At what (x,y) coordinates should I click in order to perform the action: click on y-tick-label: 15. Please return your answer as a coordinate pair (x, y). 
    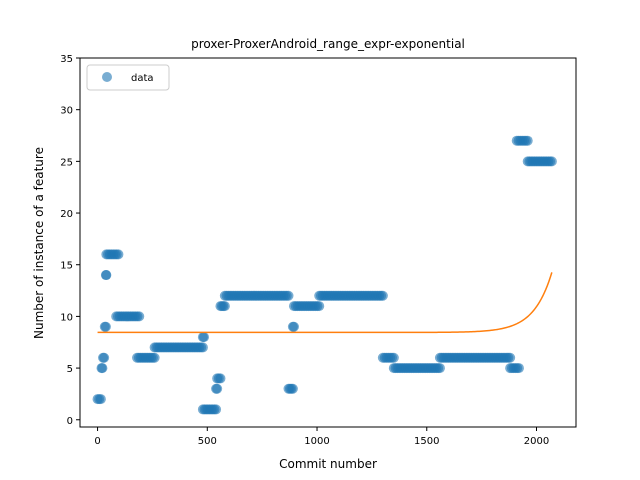
    Looking at the image, I should click on (66, 266).